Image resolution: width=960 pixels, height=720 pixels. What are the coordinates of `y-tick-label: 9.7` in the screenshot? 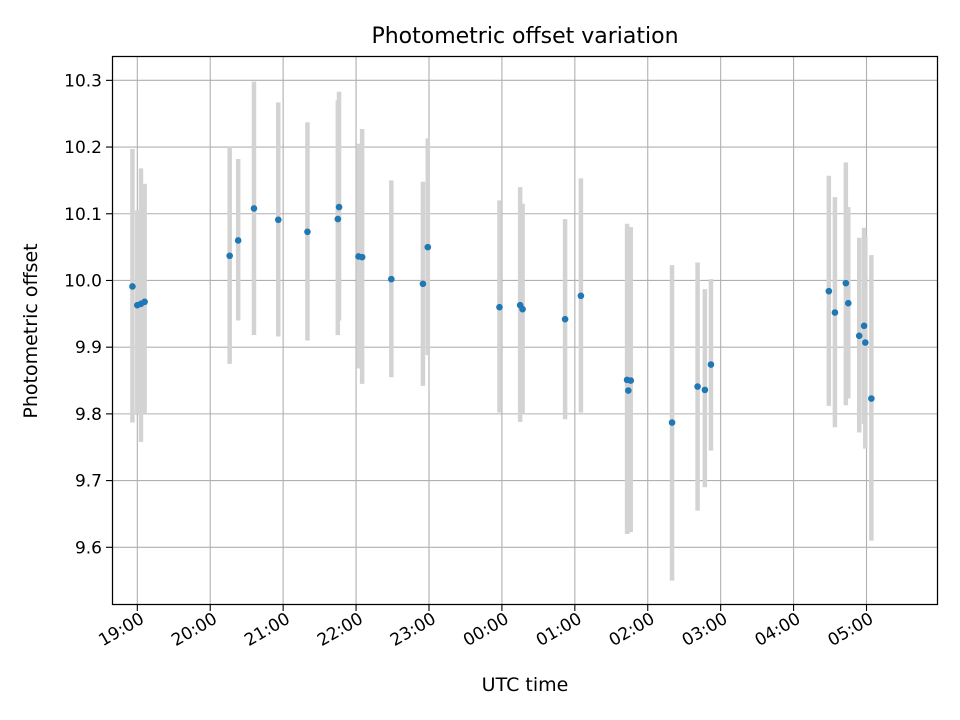 It's located at (88, 482).